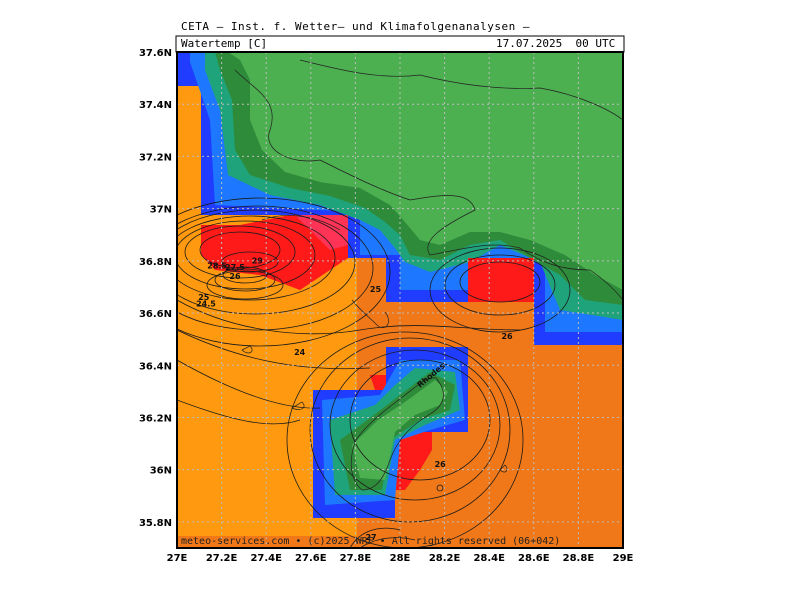  I want to click on header-box, so click(400, 44).